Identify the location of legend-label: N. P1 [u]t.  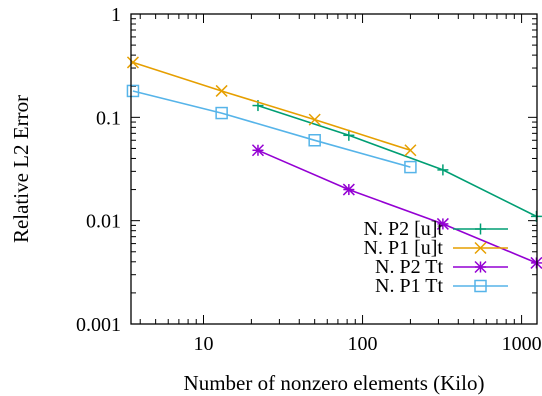
(404, 248).